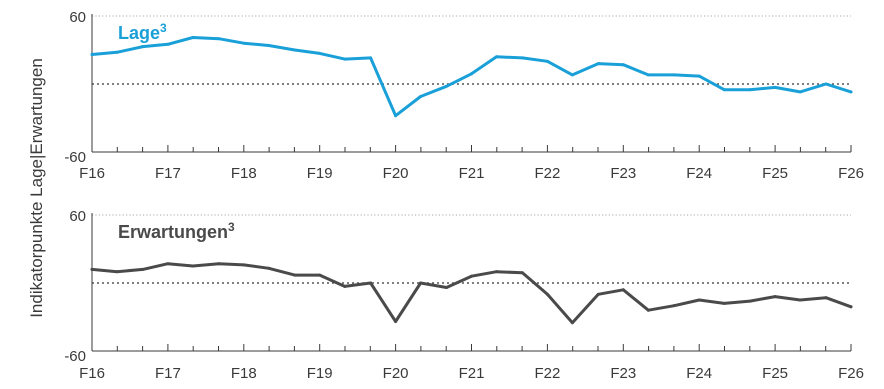  I want to click on series-line, so click(471, 293).